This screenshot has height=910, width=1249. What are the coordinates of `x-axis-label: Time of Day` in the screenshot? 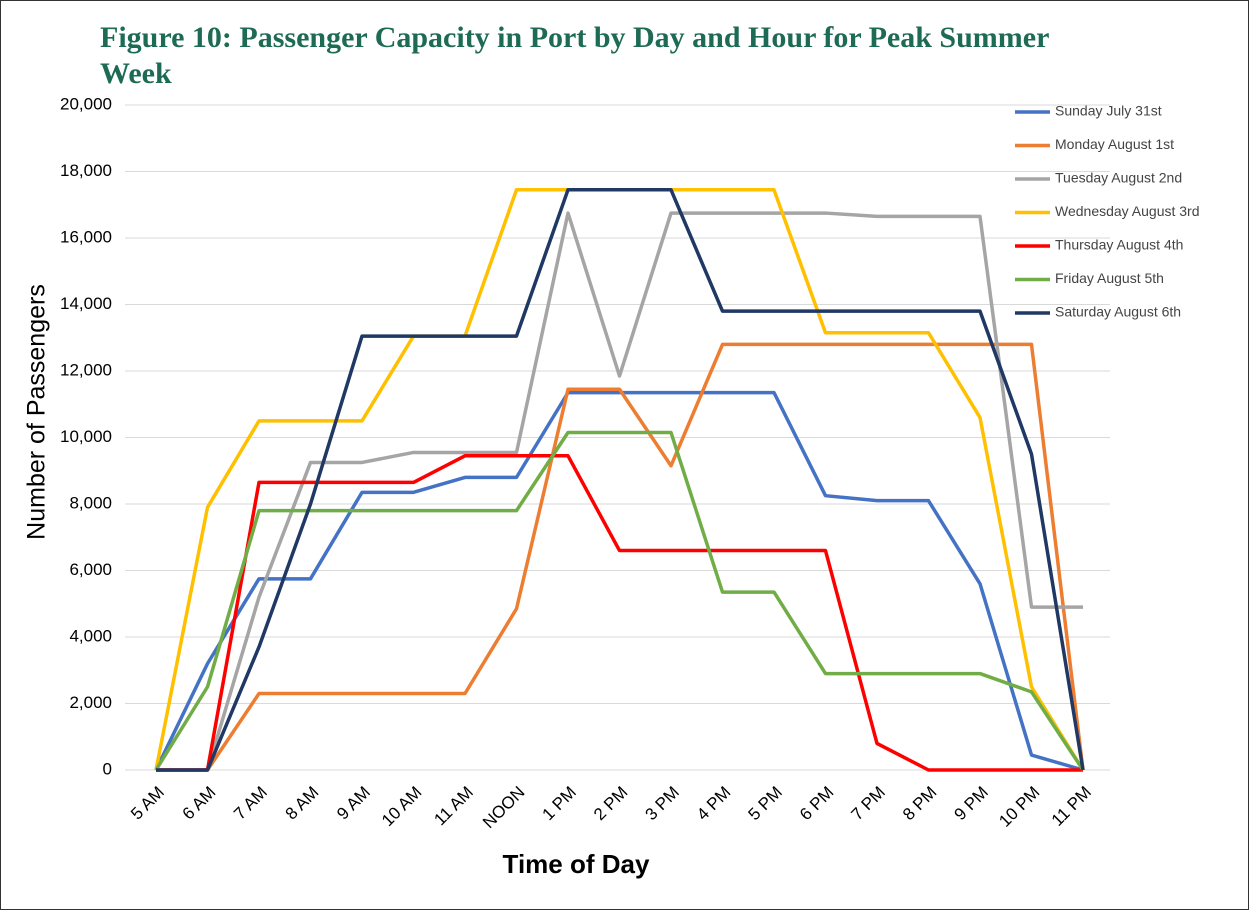 It's located at (576, 864).